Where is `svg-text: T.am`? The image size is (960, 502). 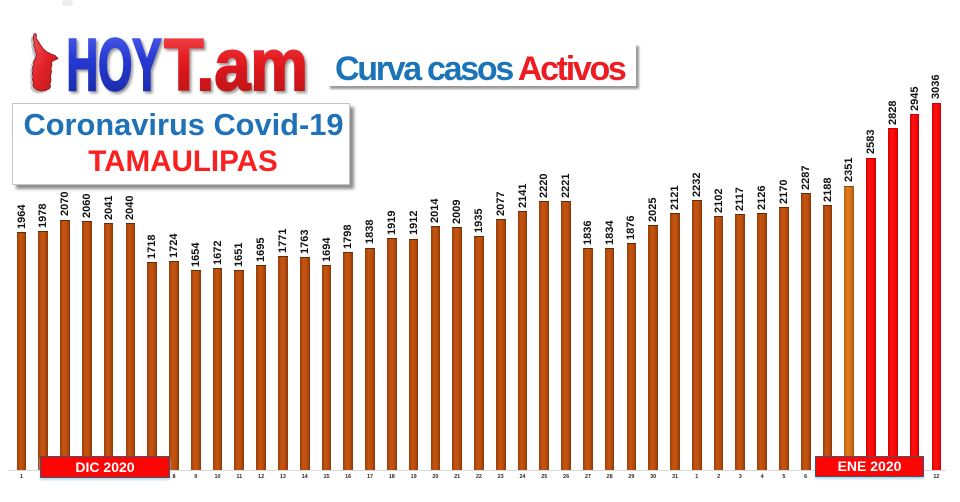 svg-text: T.am is located at coordinates (236, 64).